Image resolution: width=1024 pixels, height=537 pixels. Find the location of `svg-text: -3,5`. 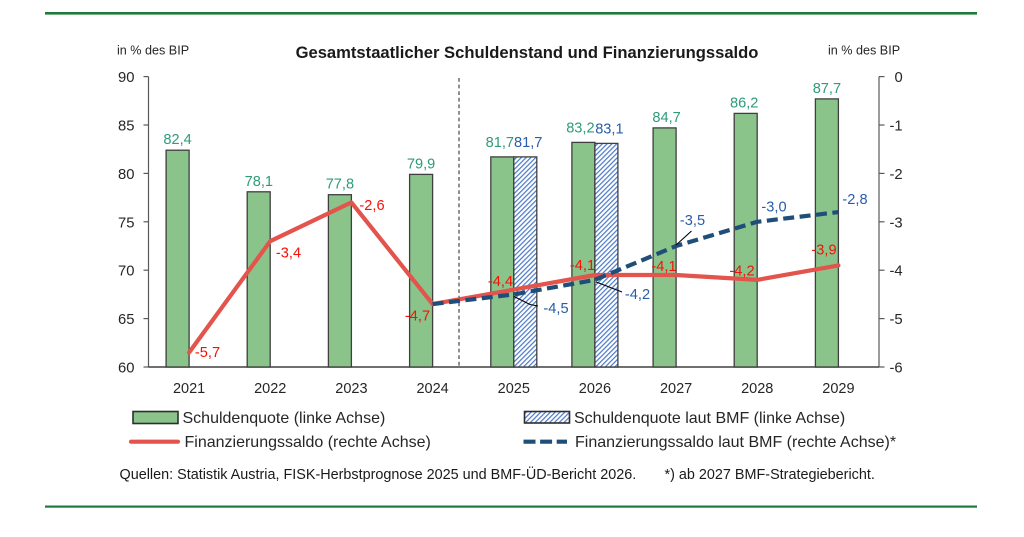

svg-text: -3,5 is located at coordinates (692, 221).